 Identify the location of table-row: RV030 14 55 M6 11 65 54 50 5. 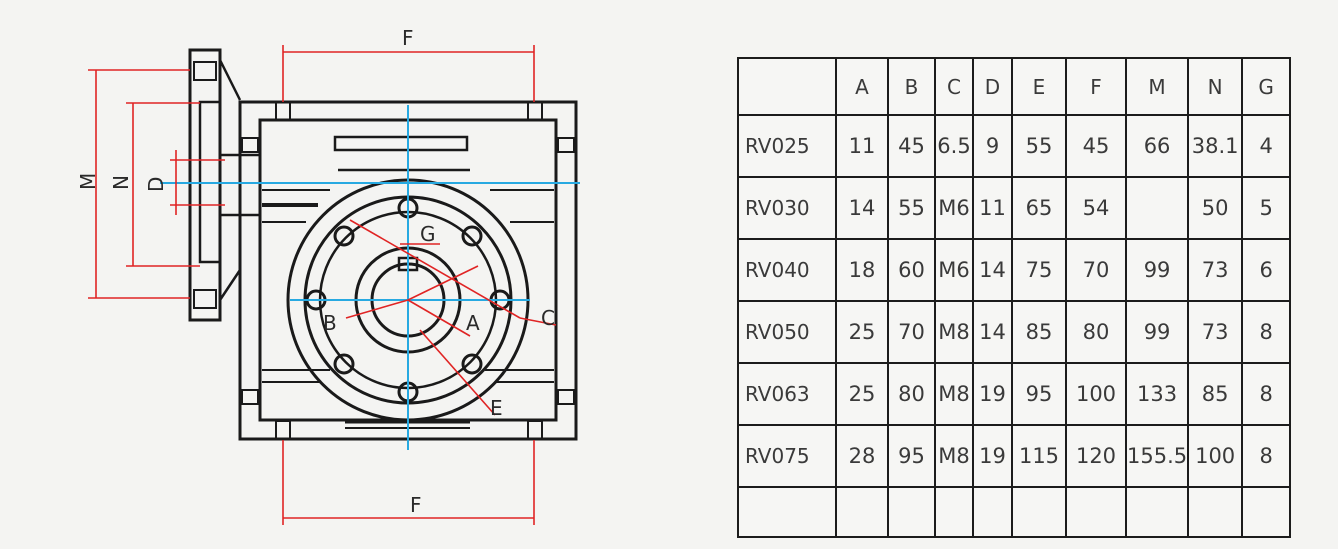
(1014, 208).